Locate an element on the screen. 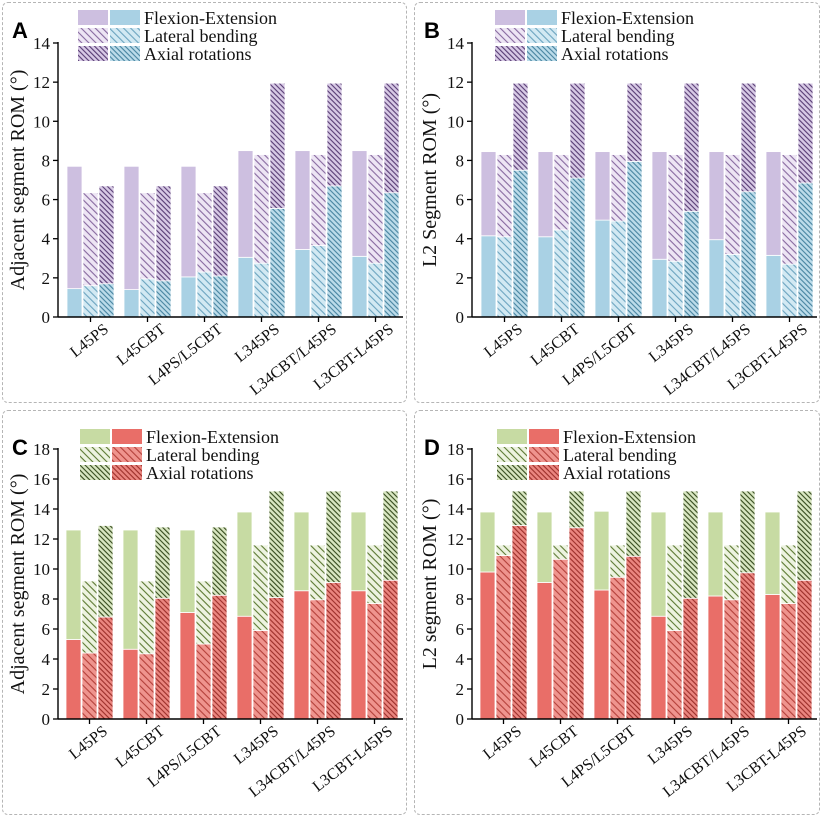  panel-label-d: D is located at coordinates (432, 447).